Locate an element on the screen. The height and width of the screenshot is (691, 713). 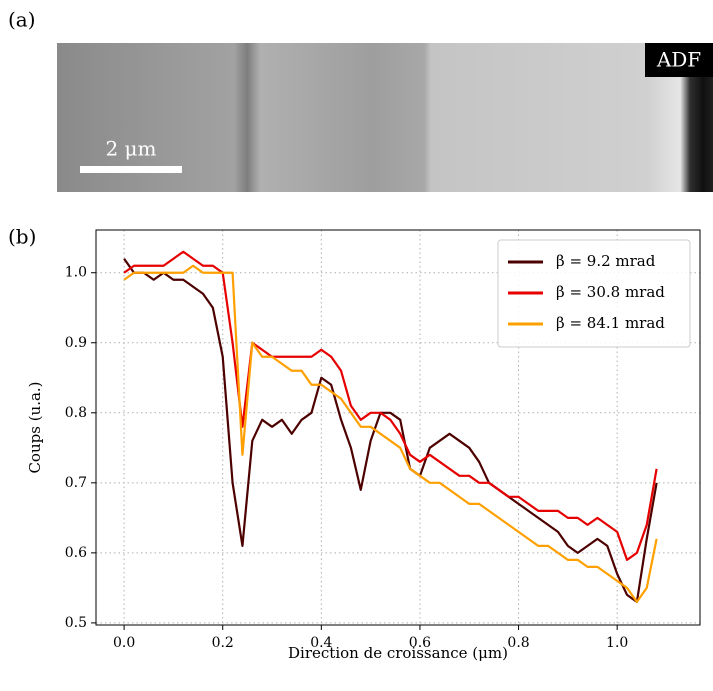
panel-label: (b) is located at coordinates (22, 237).